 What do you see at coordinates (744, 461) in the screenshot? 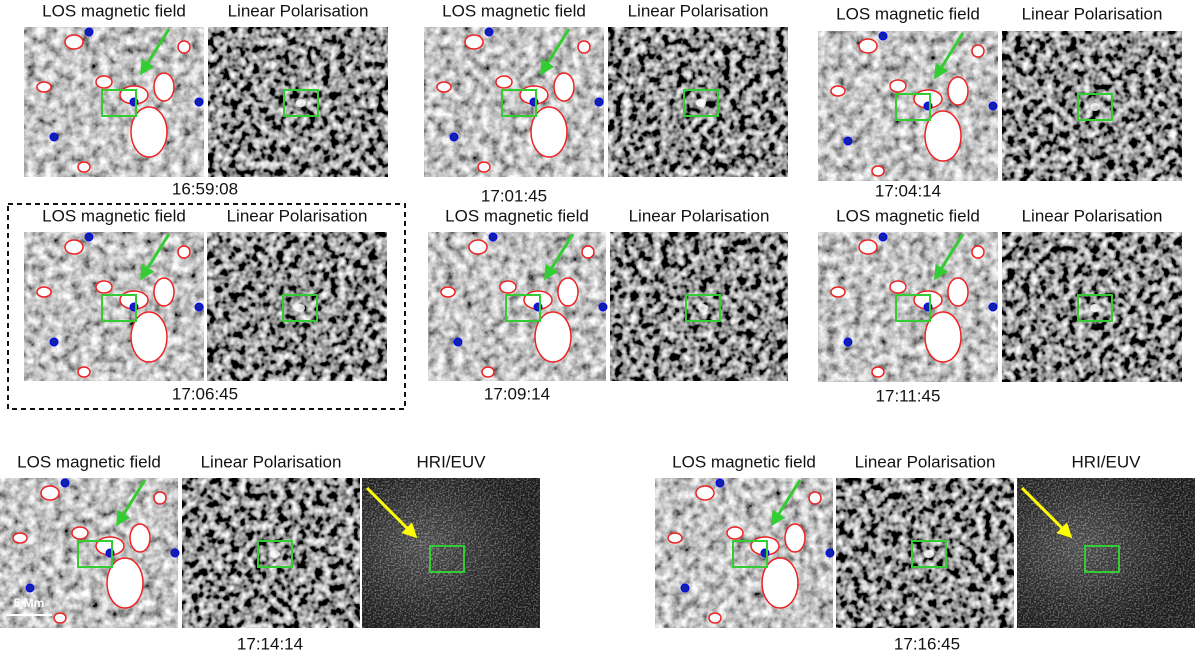
I see `panel-label: LOS magnetic field` at bounding box center [744, 461].